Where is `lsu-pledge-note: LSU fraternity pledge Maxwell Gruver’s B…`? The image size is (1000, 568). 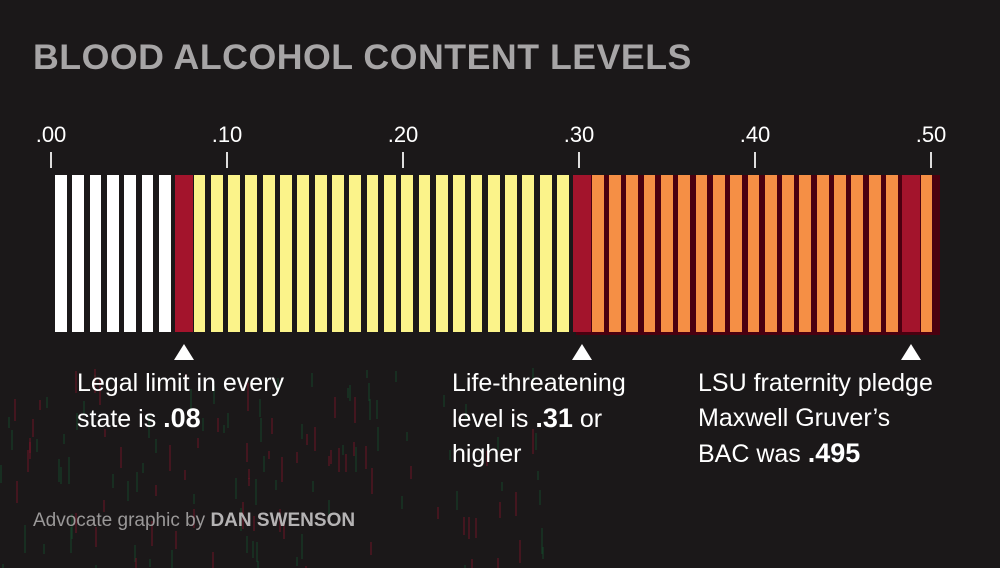
lsu-pledge-note: LSU fraternity pledge Maxwell Gruver’s B… is located at coordinates (815, 419).